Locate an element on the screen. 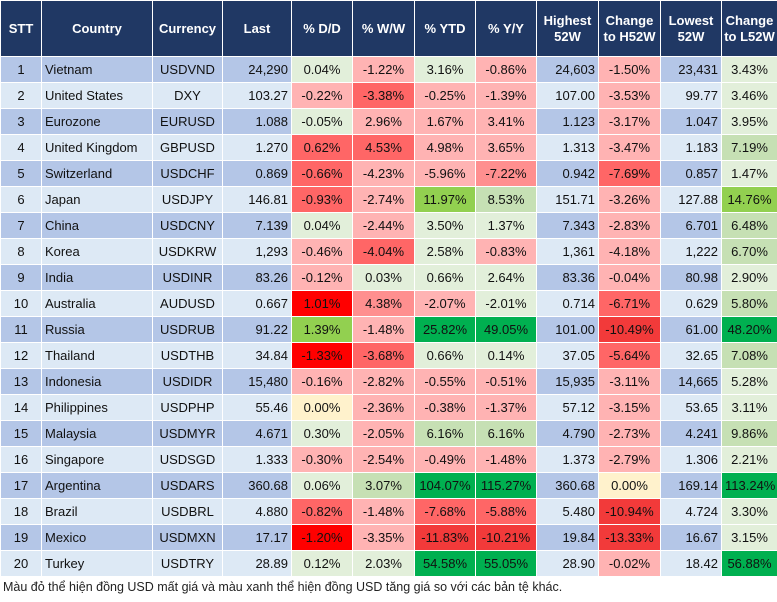 Image resolution: width=777 pixels, height=602 pixels. cell-low52w: 61.00 is located at coordinates (691, 329).